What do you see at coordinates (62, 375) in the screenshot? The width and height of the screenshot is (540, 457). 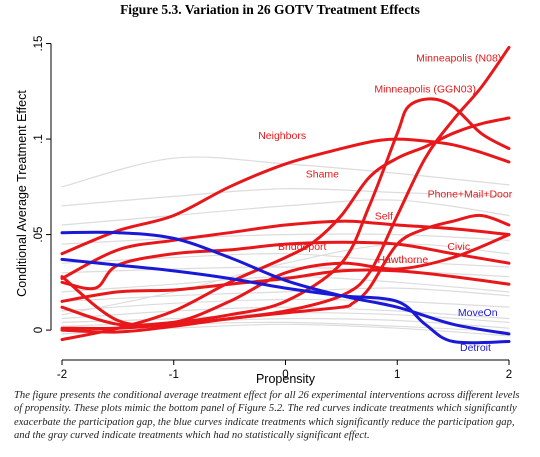 I see `x-tick-label: -2` at bounding box center [62, 375].